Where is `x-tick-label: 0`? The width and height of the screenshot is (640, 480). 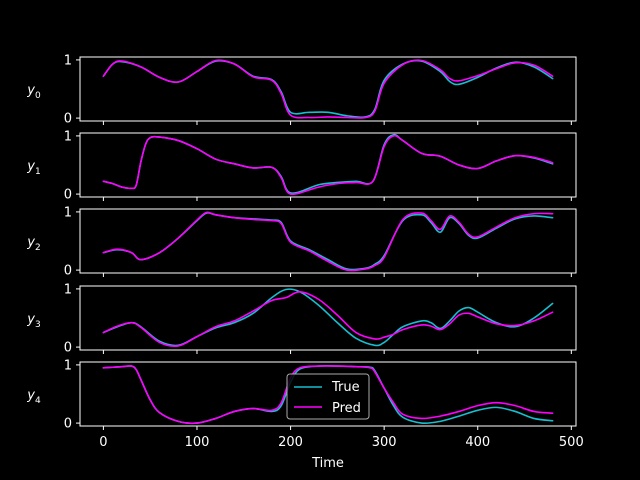
x-tick-label: 0 is located at coordinates (103, 442).